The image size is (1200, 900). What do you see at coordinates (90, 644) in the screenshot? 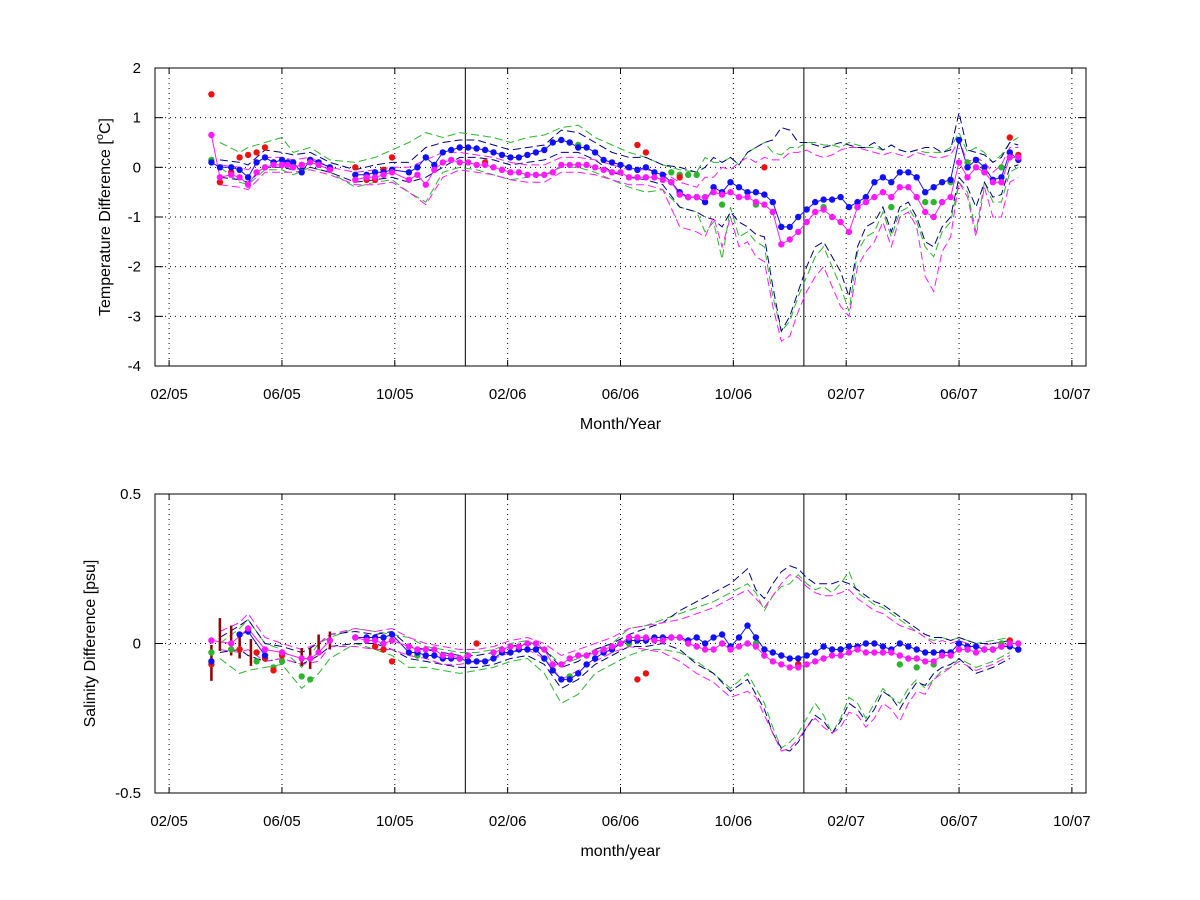
I see `salinity-y-axis-label: Salinity Difference [psu]` at bounding box center [90, 644].